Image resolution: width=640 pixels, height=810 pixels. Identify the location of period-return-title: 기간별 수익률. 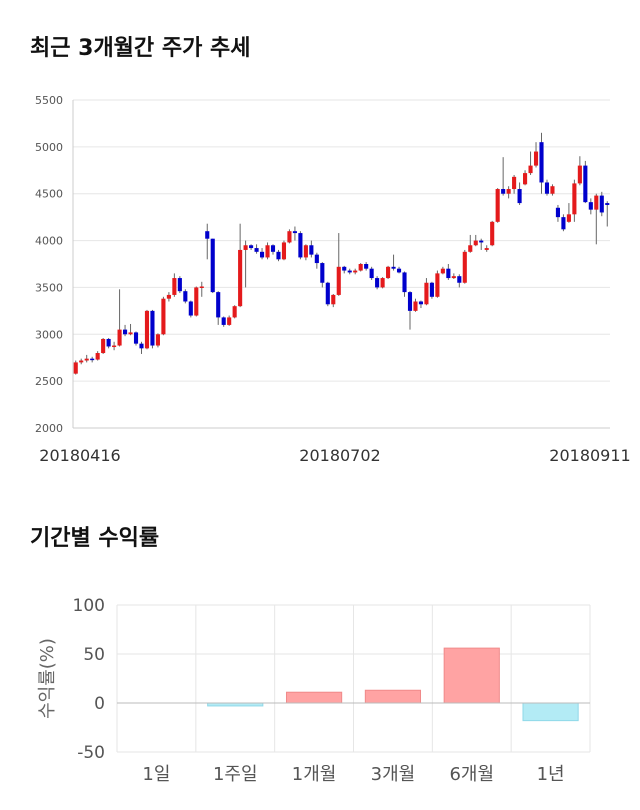
(95, 538).